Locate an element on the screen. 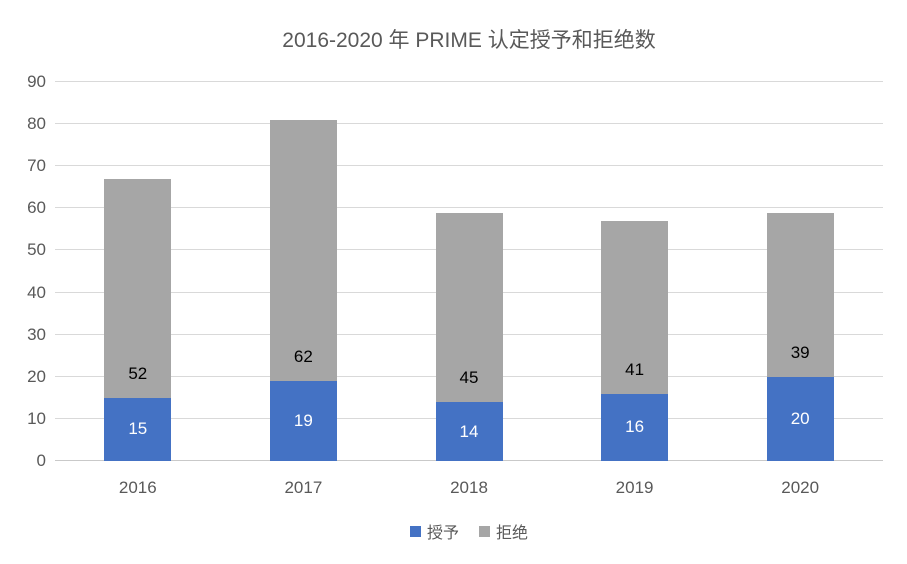 The height and width of the screenshot is (564, 907). bar-segment-2016-拒绝: 52 is located at coordinates (138, 288).